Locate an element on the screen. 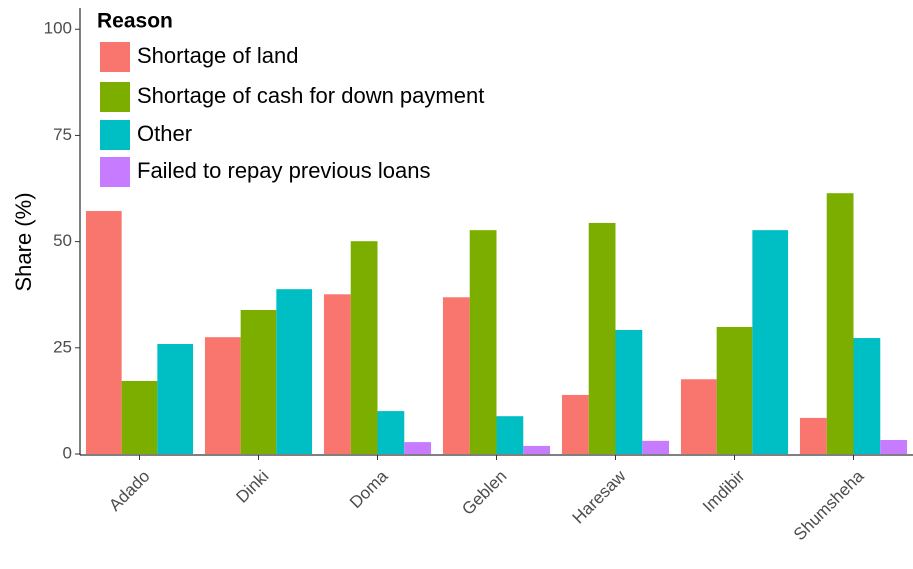 The height and width of the screenshot is (569, 913). x-tick-label: Adado is located at coordinates (129, 491).